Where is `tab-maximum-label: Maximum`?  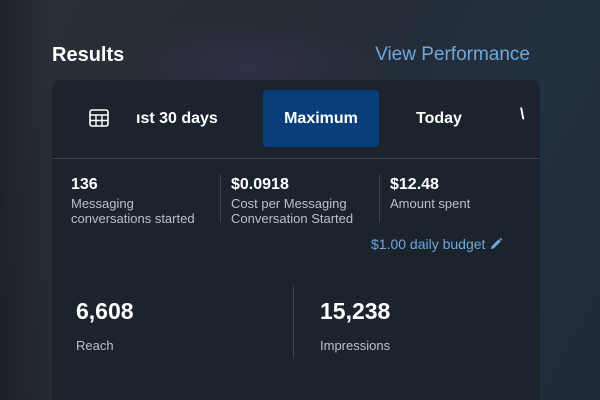 tab-maximum-label: Maximum is located at coordinates (321, 118).